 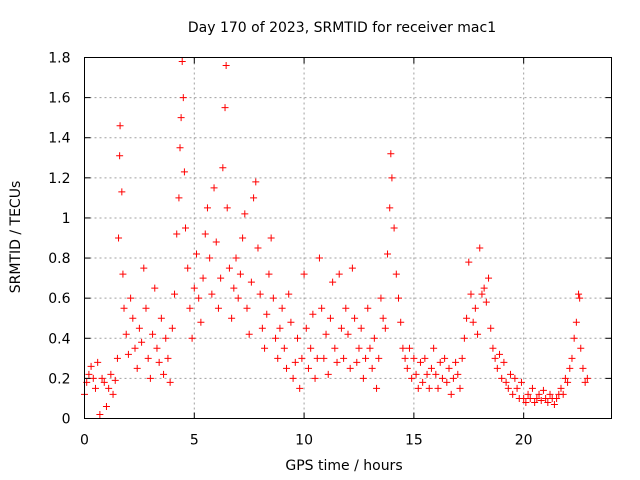 What do you see at coordinates (59, 59) in the screenshot?
I see `y-tick-label: 1.8` at bounding box center [59, 59].